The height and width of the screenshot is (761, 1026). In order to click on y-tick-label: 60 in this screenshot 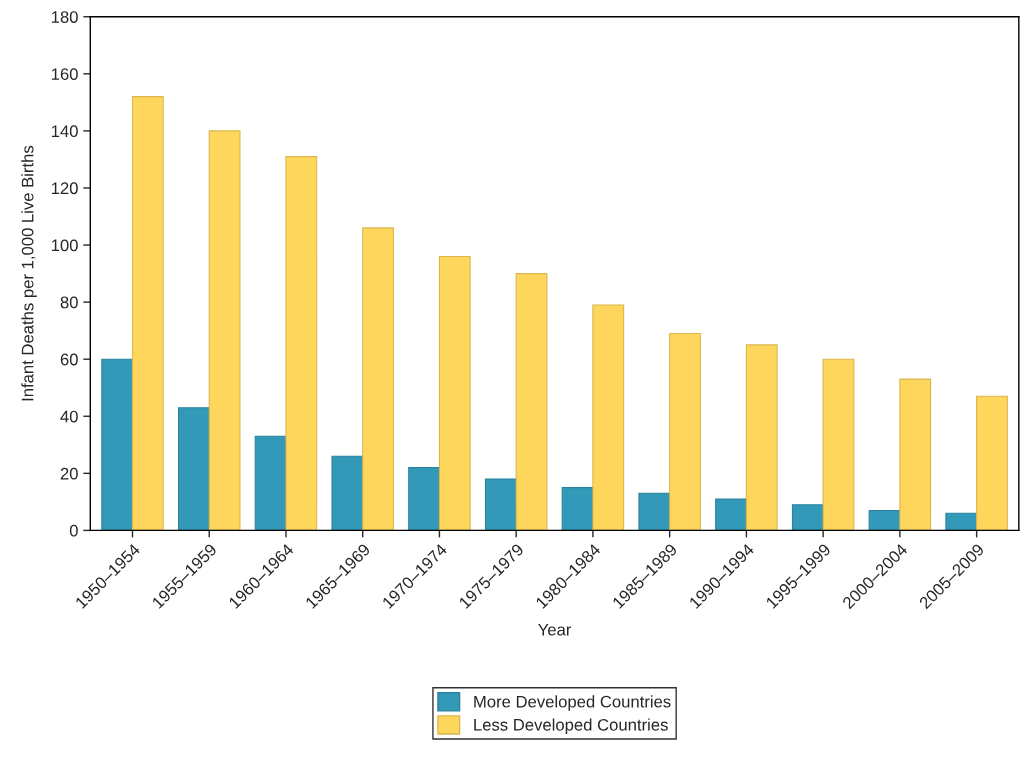, I will do `click(69, 359)`.